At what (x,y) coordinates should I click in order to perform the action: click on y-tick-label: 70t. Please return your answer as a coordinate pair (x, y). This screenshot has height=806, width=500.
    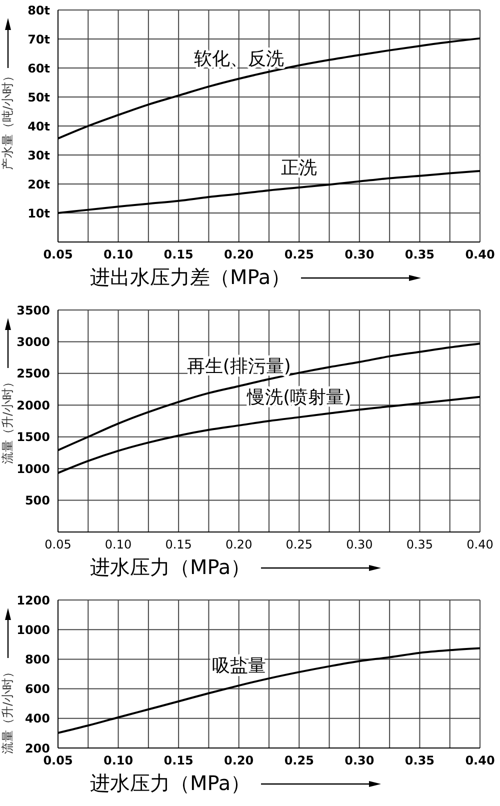
    Looking at the image, I should click on (39, 39).